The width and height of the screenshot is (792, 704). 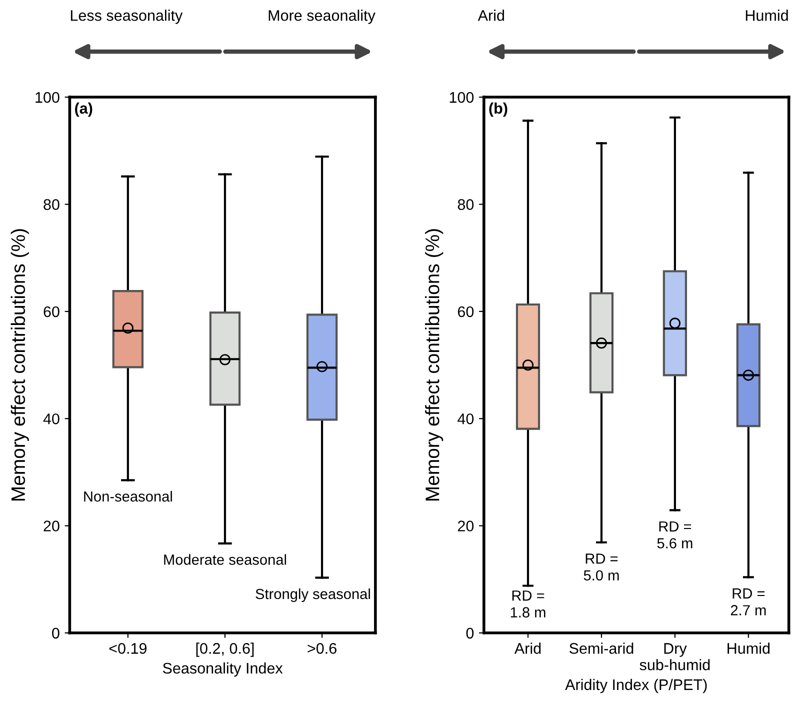 I want to click on x-tick-label: [0.2, 0.6], so click(x=225, y=649).